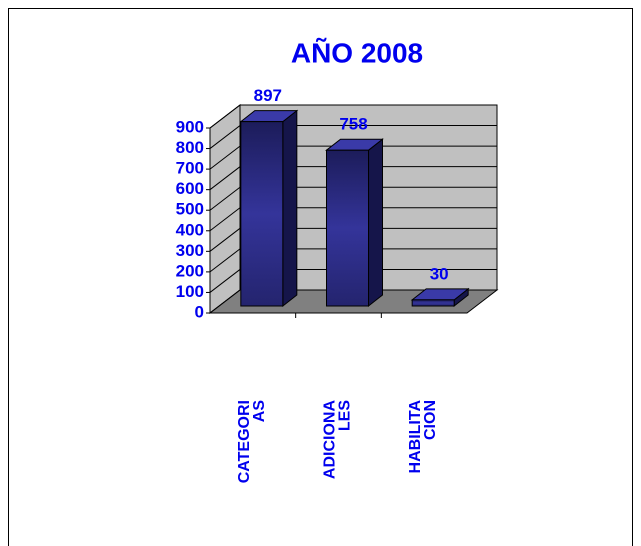 The height and width of the screenshot is (546, 641). Describe the element at coordinates (190, 250) in the screenshot. I see `y-tick-label: 300` at that location.